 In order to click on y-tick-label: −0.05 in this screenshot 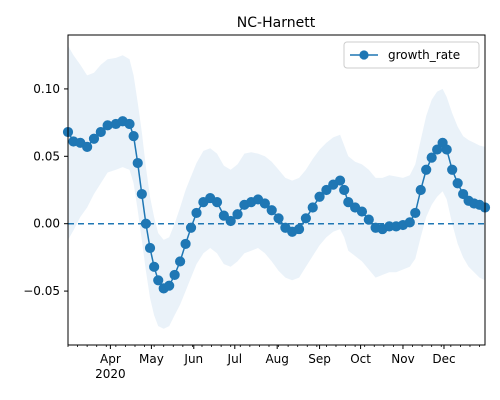, I will do `click(41, 291)`.